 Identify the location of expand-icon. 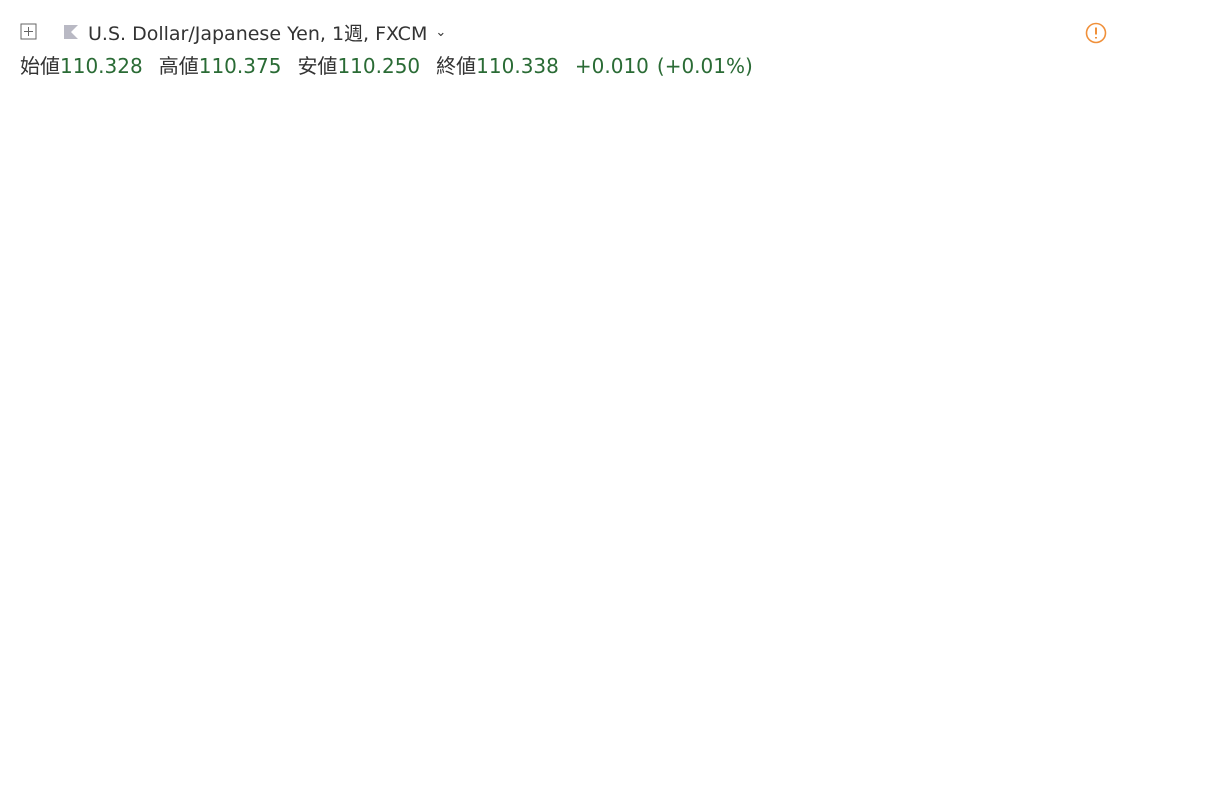
(29, 32).